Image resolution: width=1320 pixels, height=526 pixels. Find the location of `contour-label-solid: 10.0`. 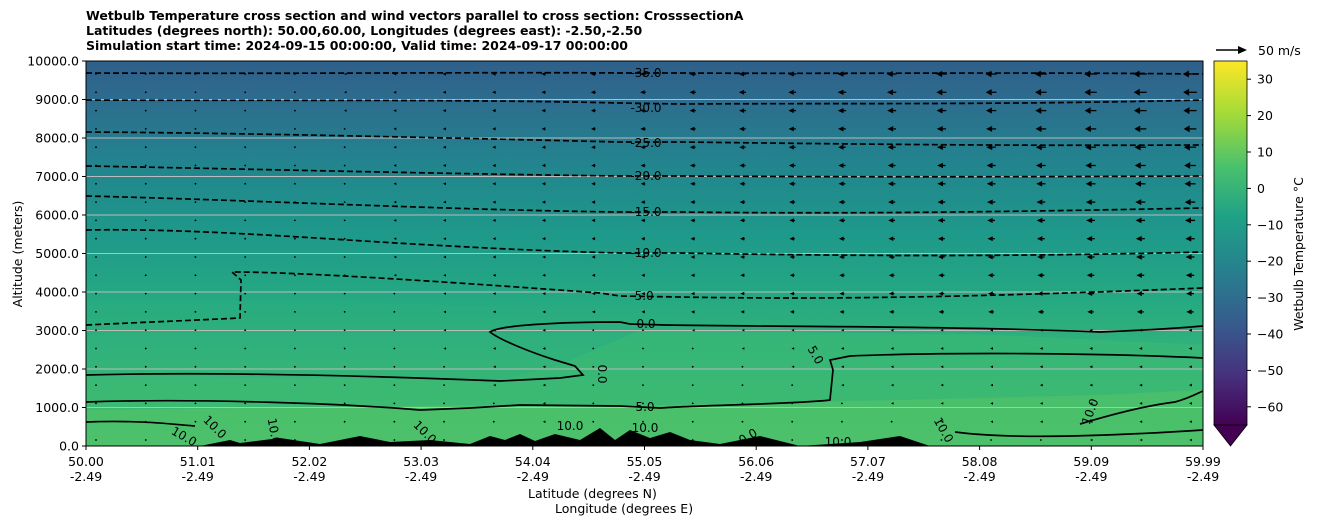

contour-label-solid: 10.0 is located at coordinates (645, 428).